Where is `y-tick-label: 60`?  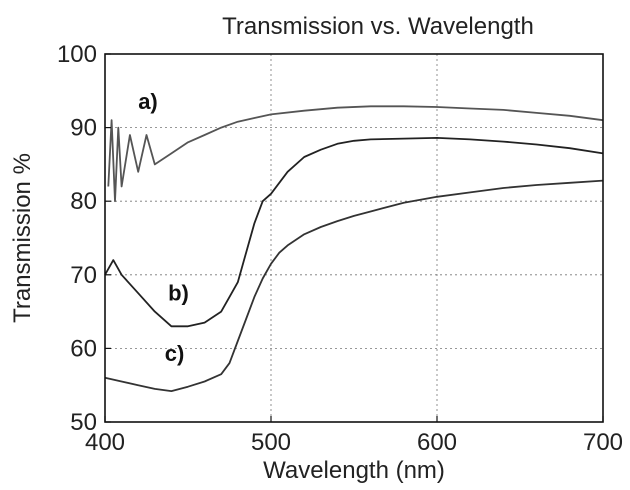 y-tick-label: 60 is located at coordinates (83, 348).